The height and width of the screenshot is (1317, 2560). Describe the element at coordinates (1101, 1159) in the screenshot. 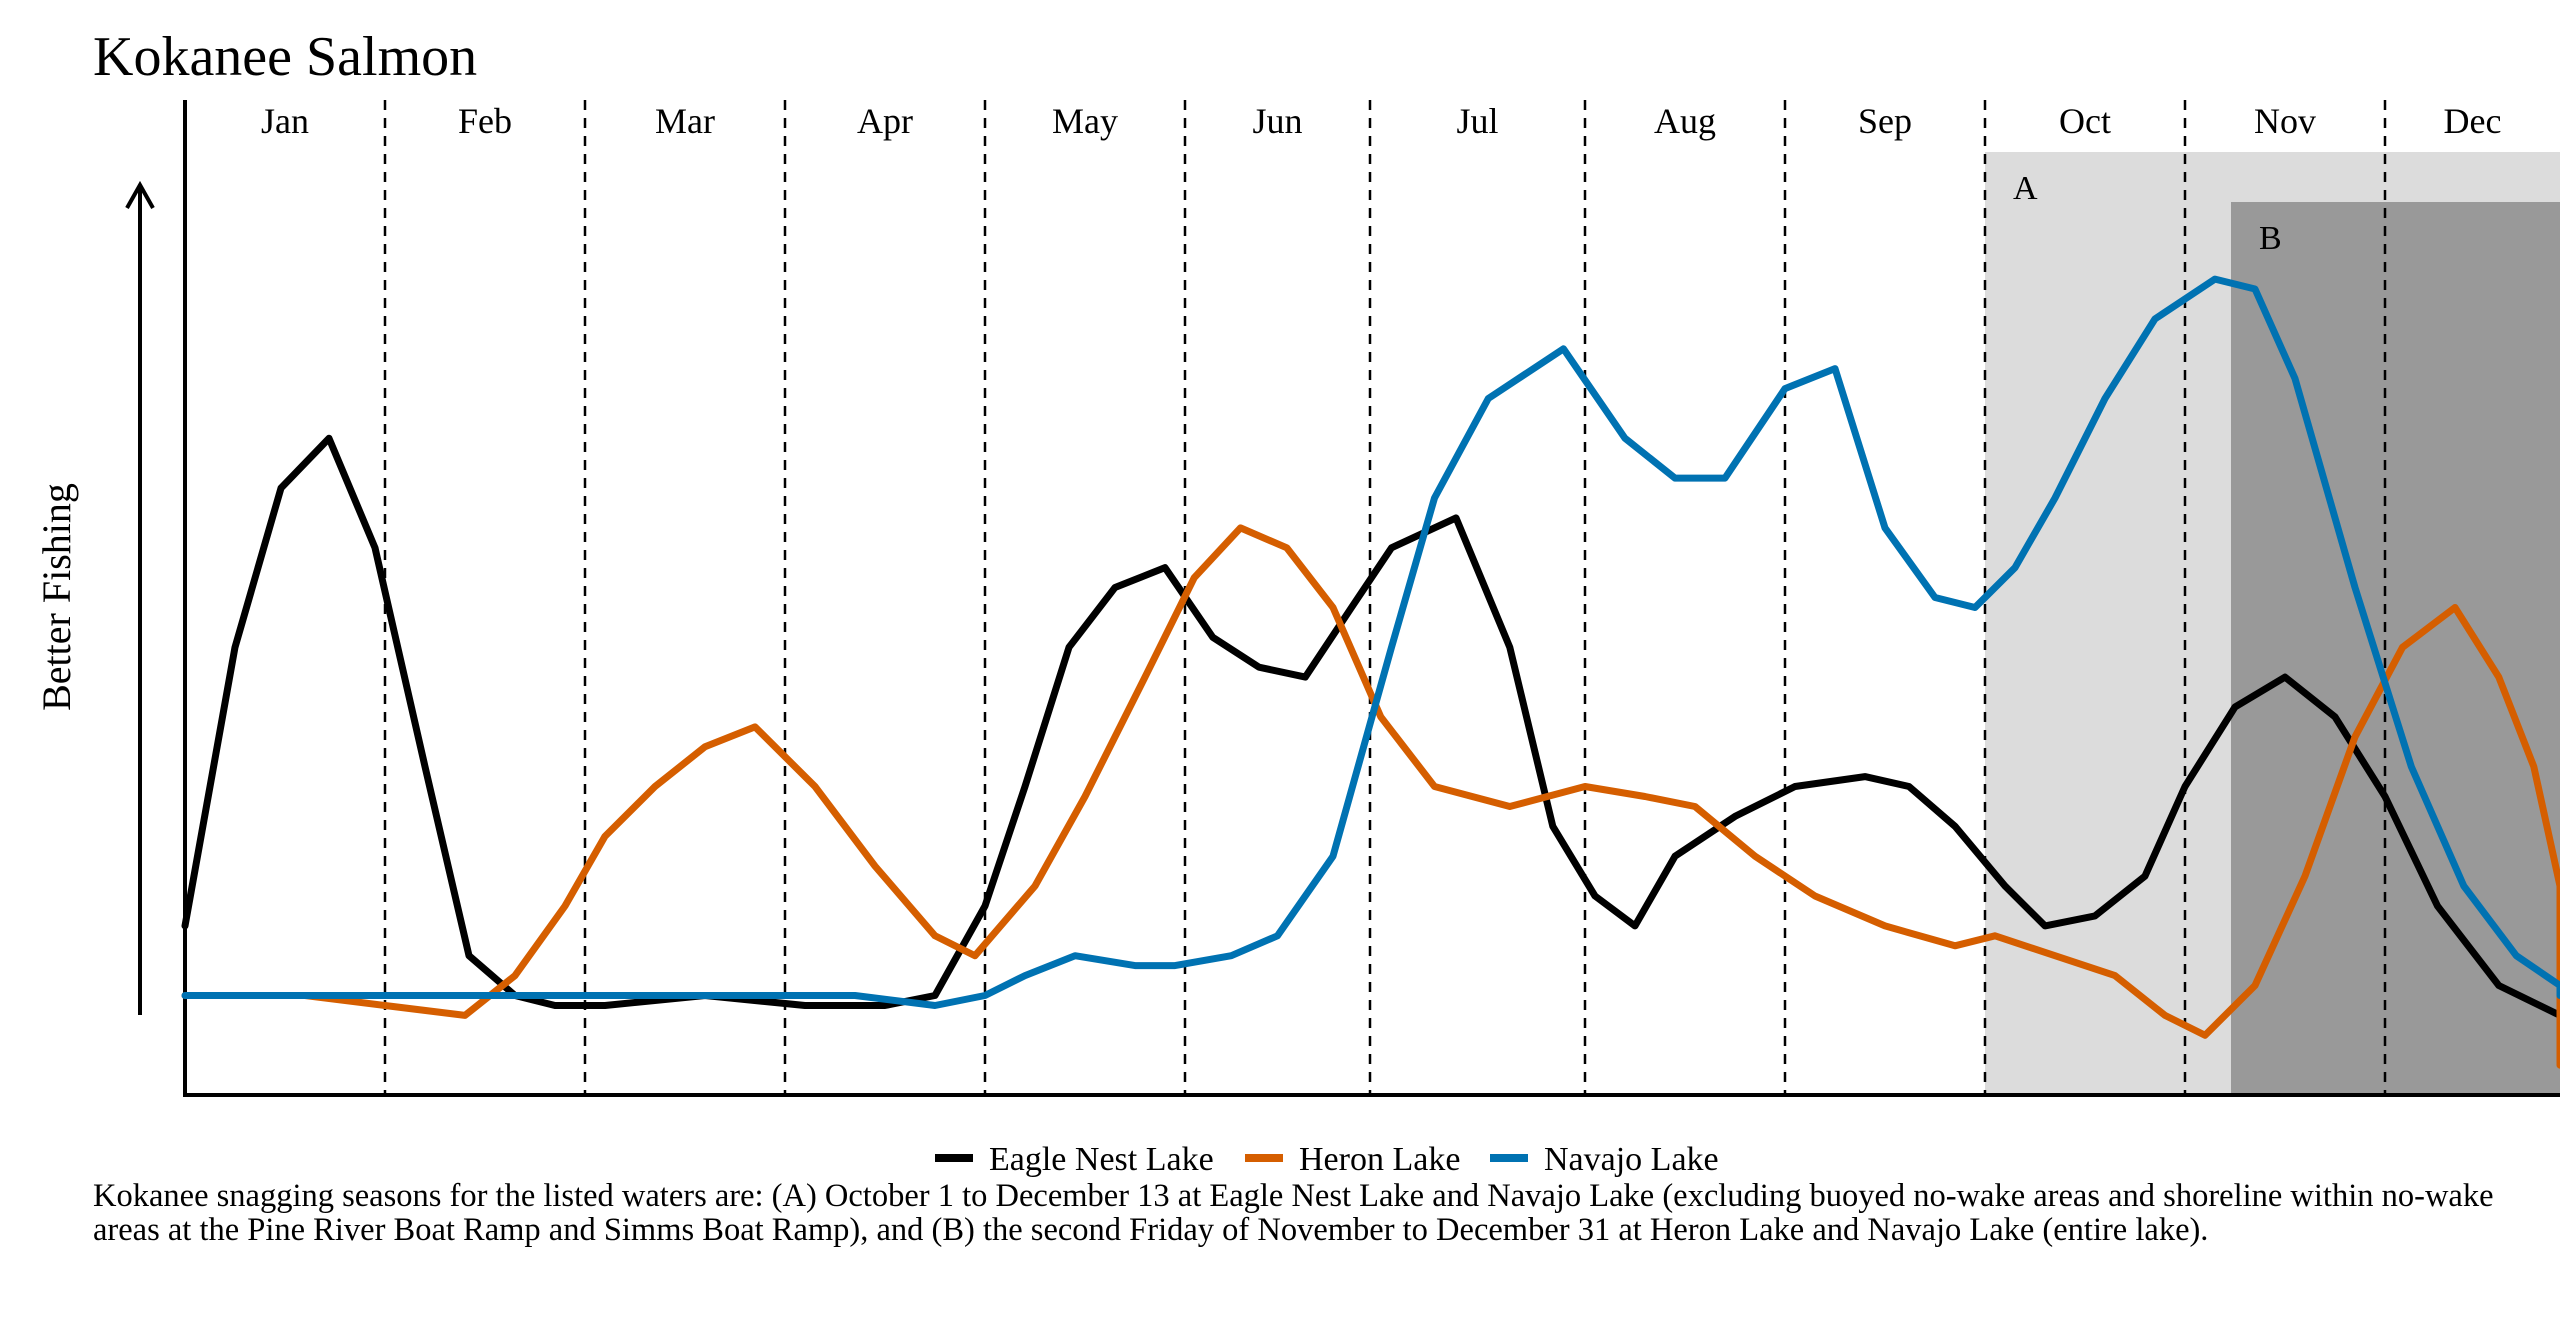

I see `legend-label: Eagle Nest Lake` at that location.